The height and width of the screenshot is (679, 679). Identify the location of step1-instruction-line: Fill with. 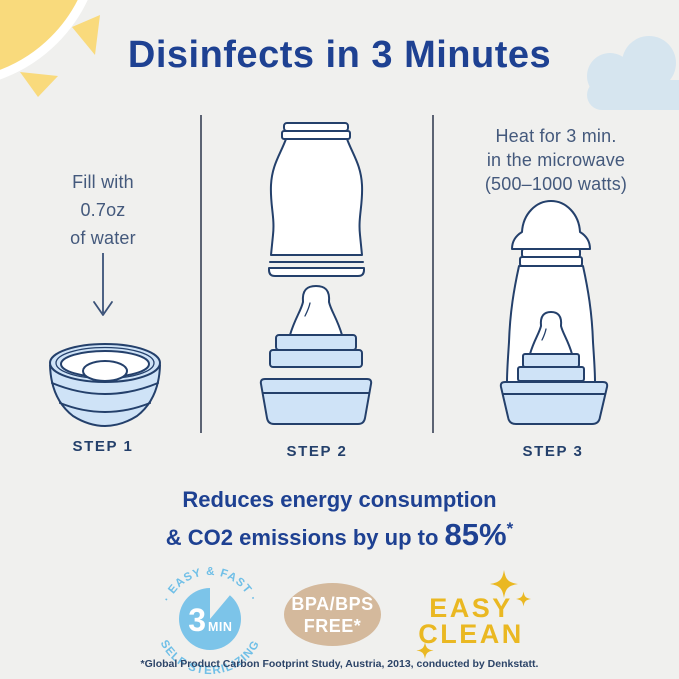
(103, 182).